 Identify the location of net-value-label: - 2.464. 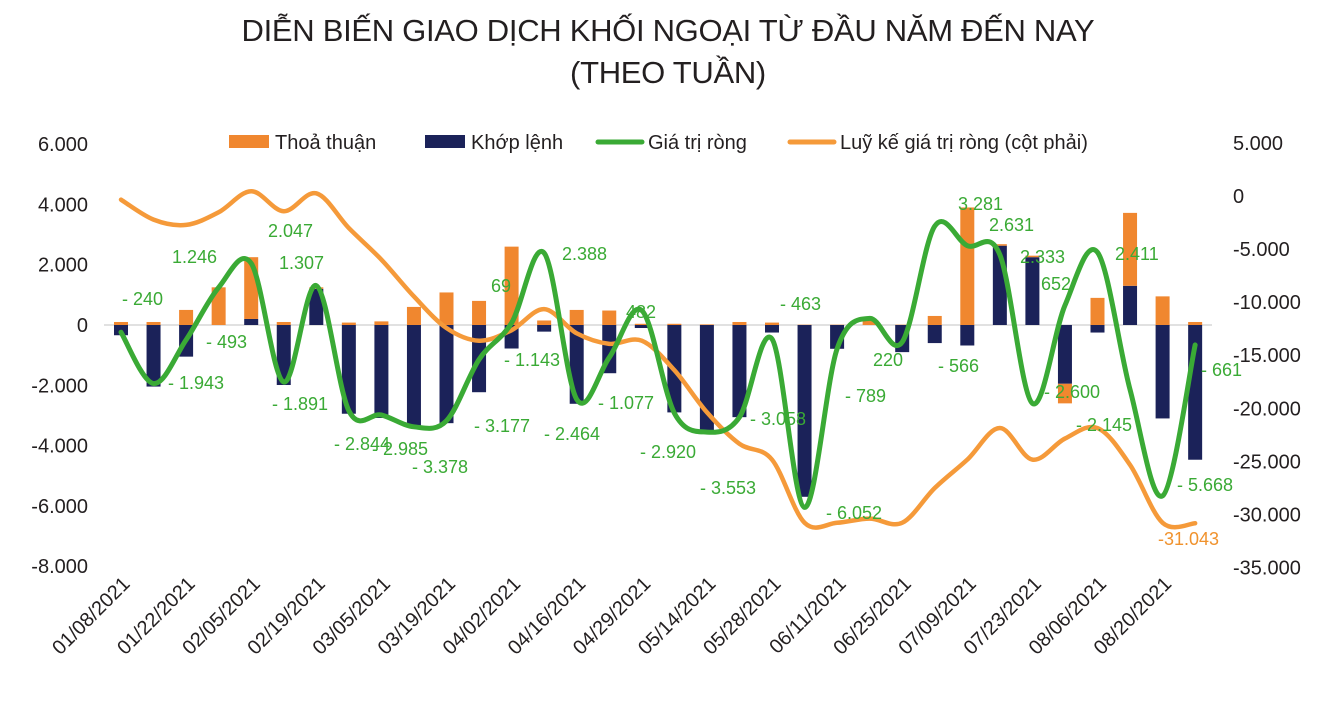
(572, 434).